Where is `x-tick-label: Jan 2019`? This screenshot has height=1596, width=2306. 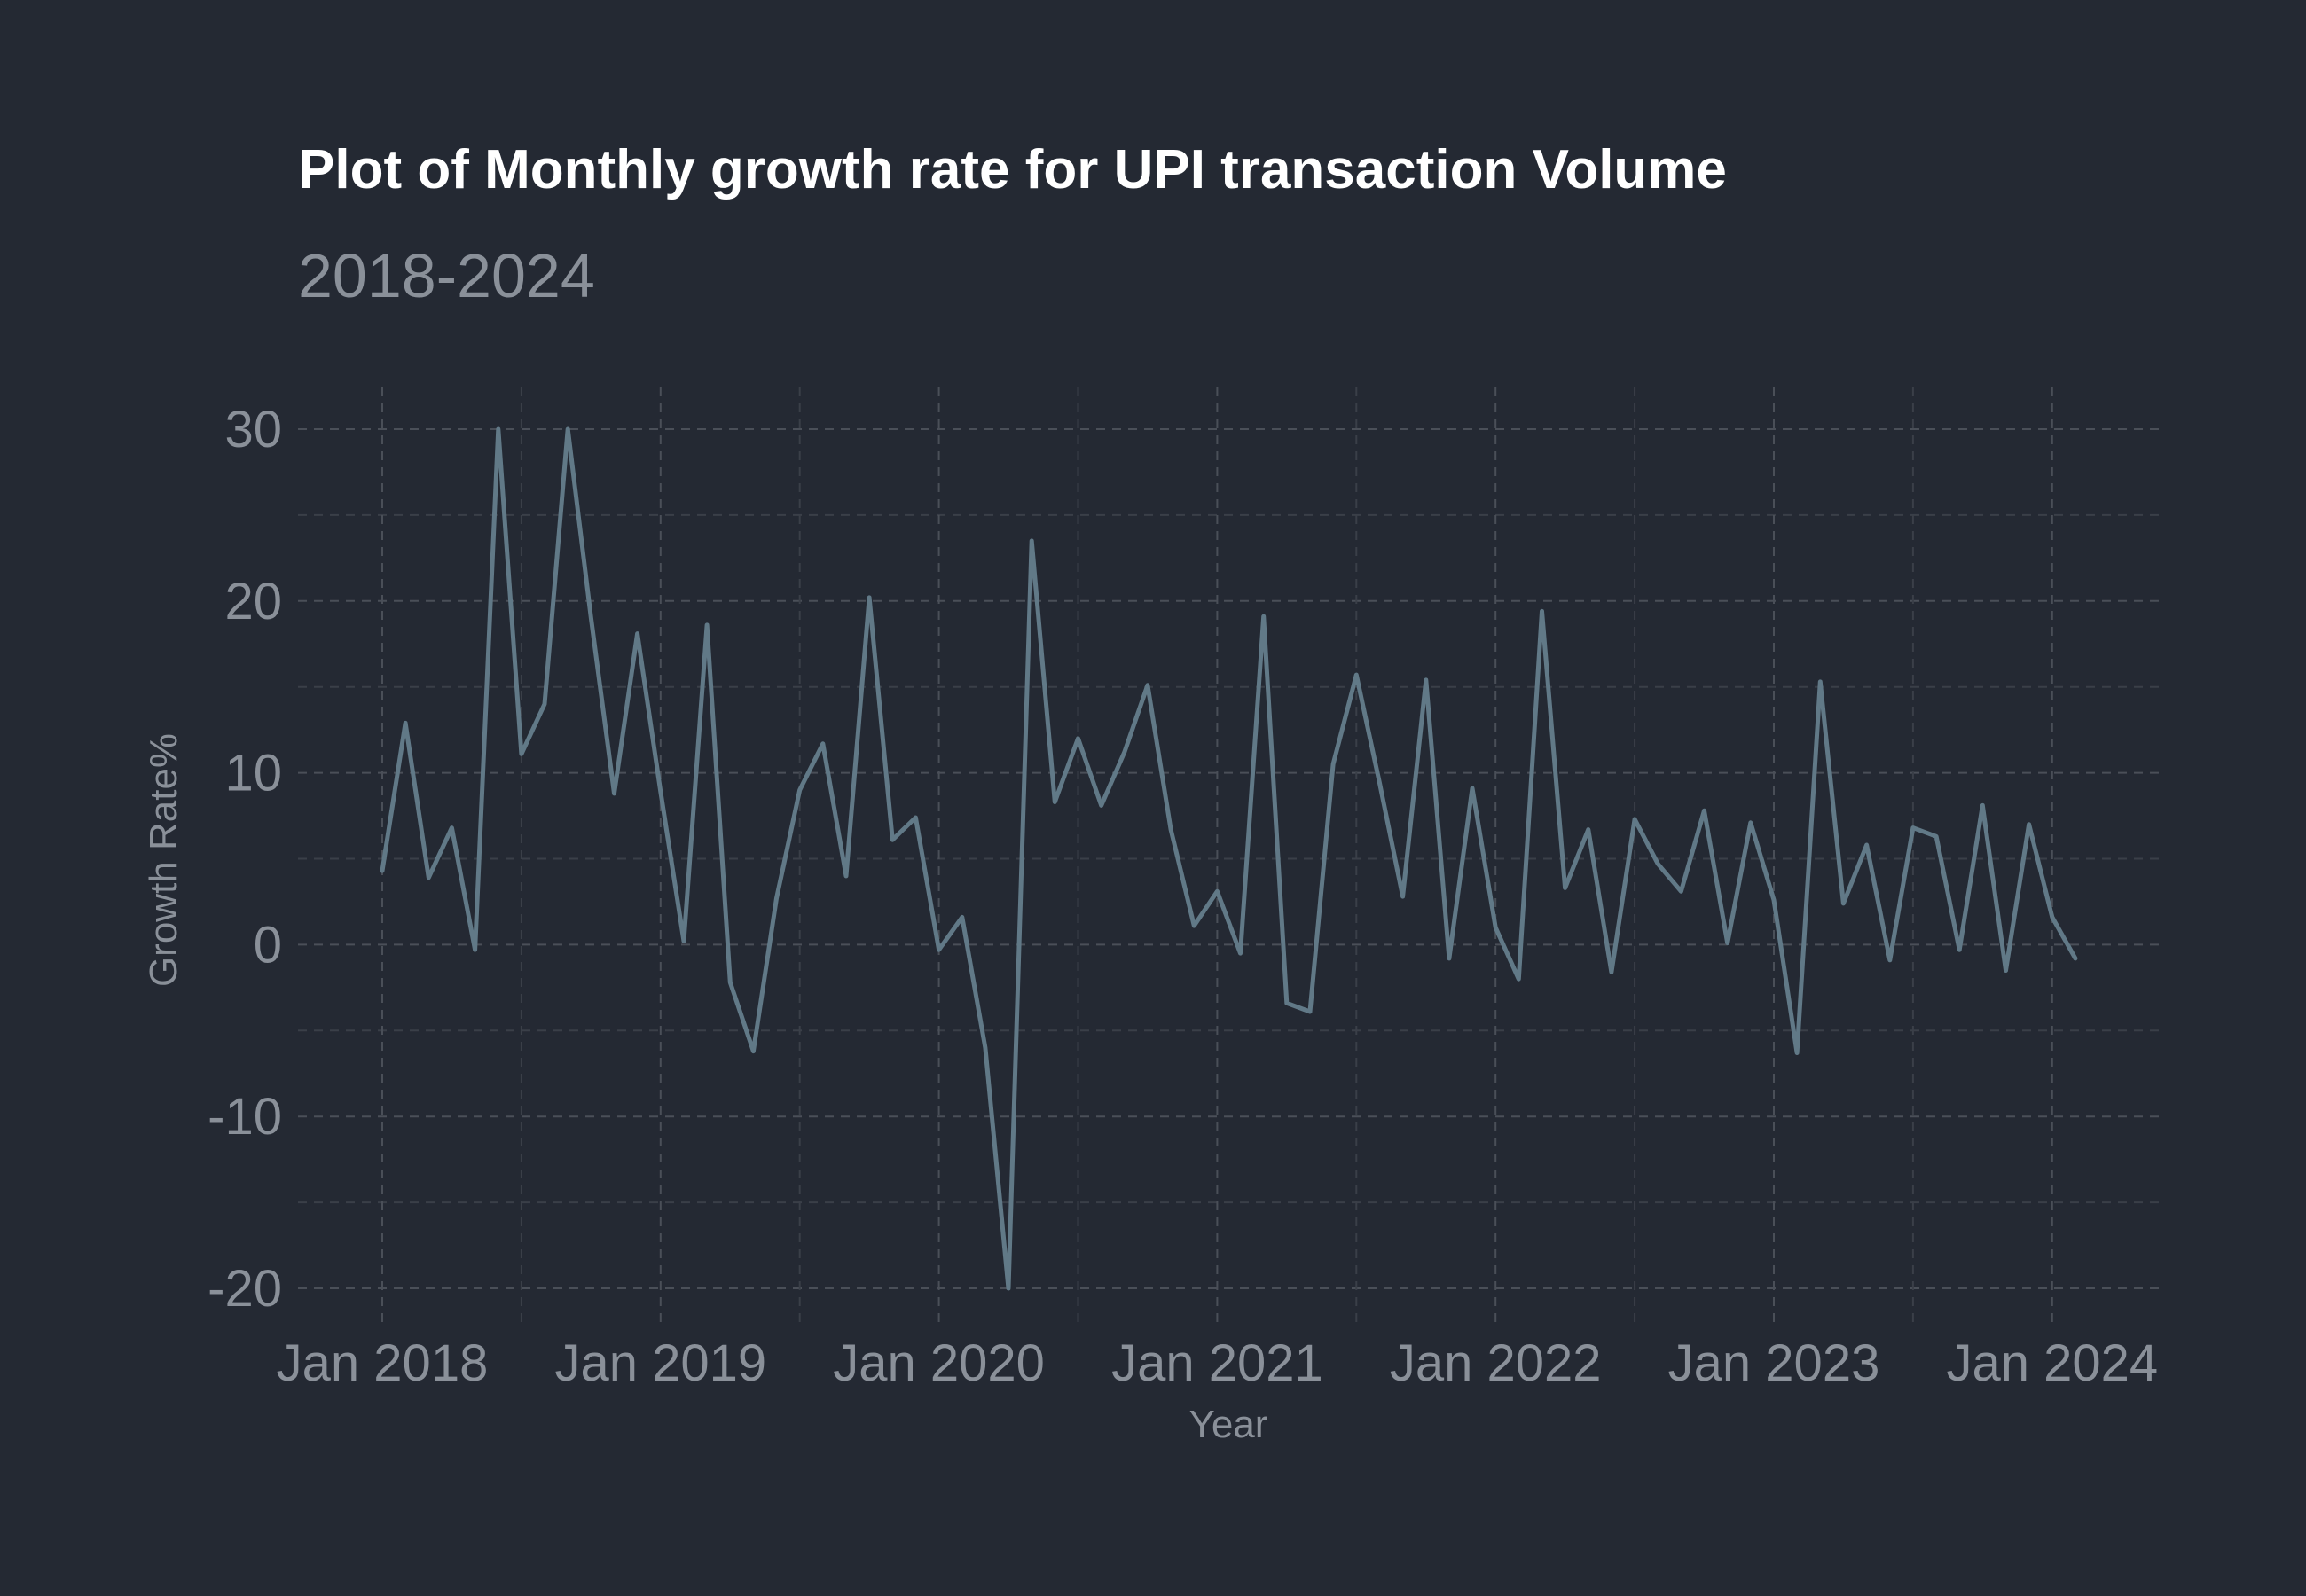
x-tick-label: Jan 2019 is located at coordinates (660, 1363).